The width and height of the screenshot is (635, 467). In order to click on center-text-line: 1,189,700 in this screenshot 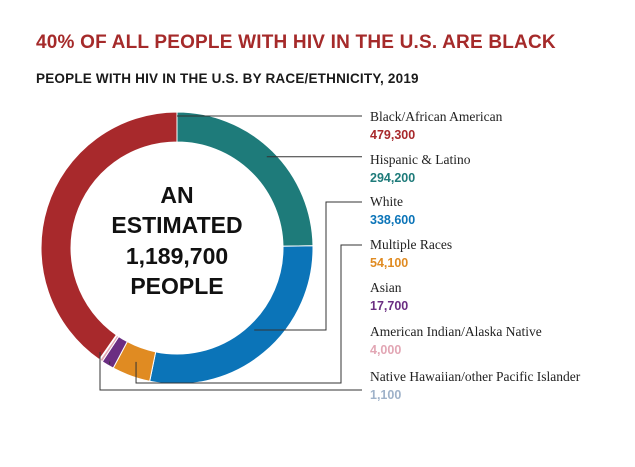, I will do `click(177, 256)`.